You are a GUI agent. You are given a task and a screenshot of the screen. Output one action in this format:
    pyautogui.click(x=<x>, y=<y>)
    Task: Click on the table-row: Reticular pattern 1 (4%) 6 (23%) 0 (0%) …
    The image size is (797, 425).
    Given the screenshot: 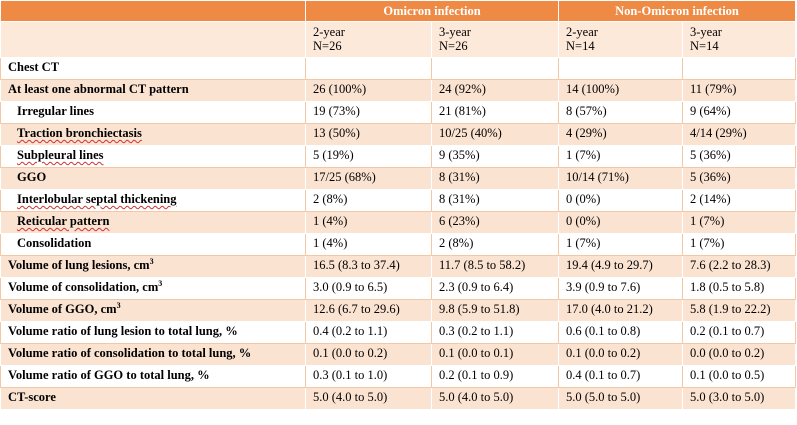 What is the action you would take?
    pyautogui.click(x=398, y=222)
    